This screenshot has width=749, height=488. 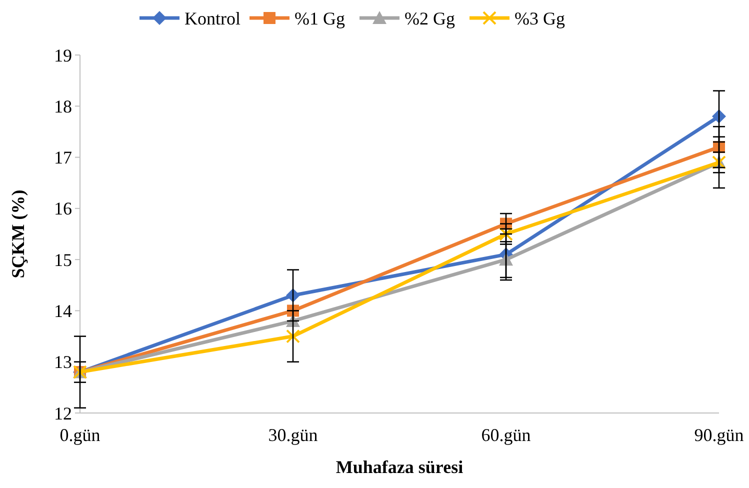 I want to click on y-tick-label: 13, so click(x=63, y=362).